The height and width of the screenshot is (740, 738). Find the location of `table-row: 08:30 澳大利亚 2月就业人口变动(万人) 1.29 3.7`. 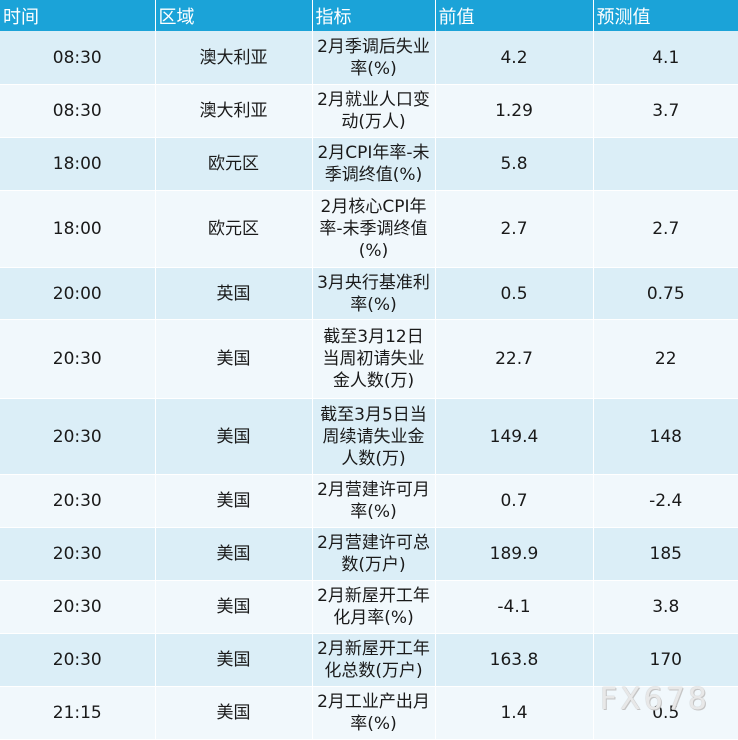

table-row: 08:30 澳大利亚 2月就业人口变动(万人) 1.29 3.7 is located at coordinates (369, 111).